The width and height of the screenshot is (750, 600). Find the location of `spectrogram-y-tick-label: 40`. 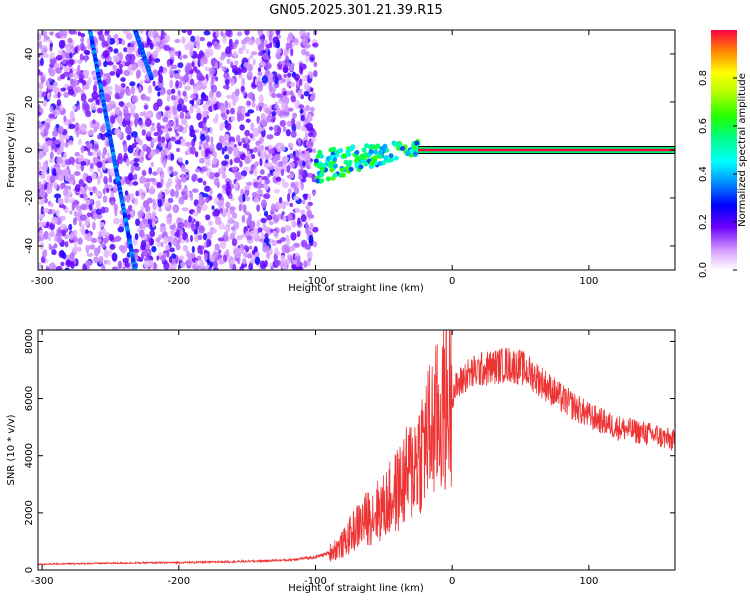

spectrogram-y-tick-label: 40 is located at coordinates (29, 54).